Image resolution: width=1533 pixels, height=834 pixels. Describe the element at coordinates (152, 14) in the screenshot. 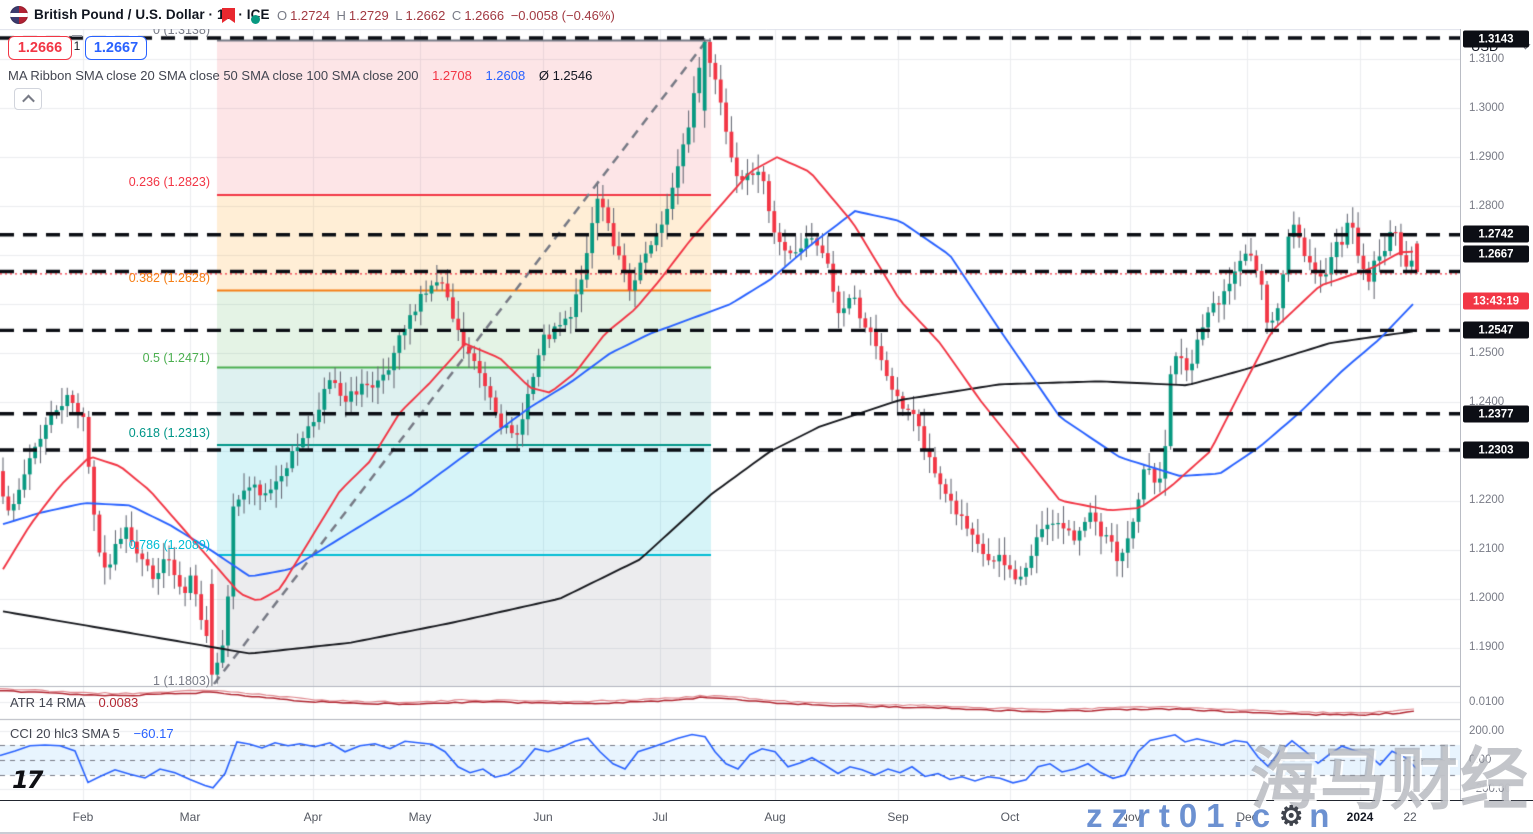

I see `symbol-title: British Pound / U.S. Dollar · 1D · ICE` at that location.